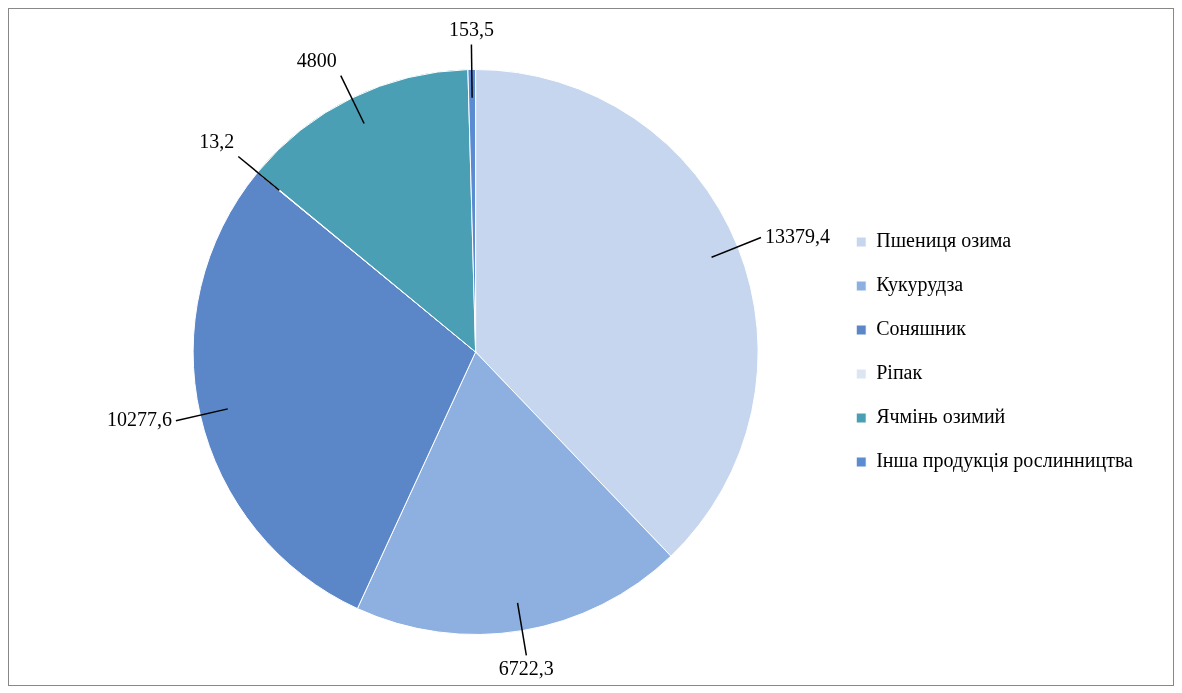  What do you see at coordinates (1005, 461) in the screenshot?
I see `legend-label: Інша продукція рослинництва` at bounding box center [1005, 461].